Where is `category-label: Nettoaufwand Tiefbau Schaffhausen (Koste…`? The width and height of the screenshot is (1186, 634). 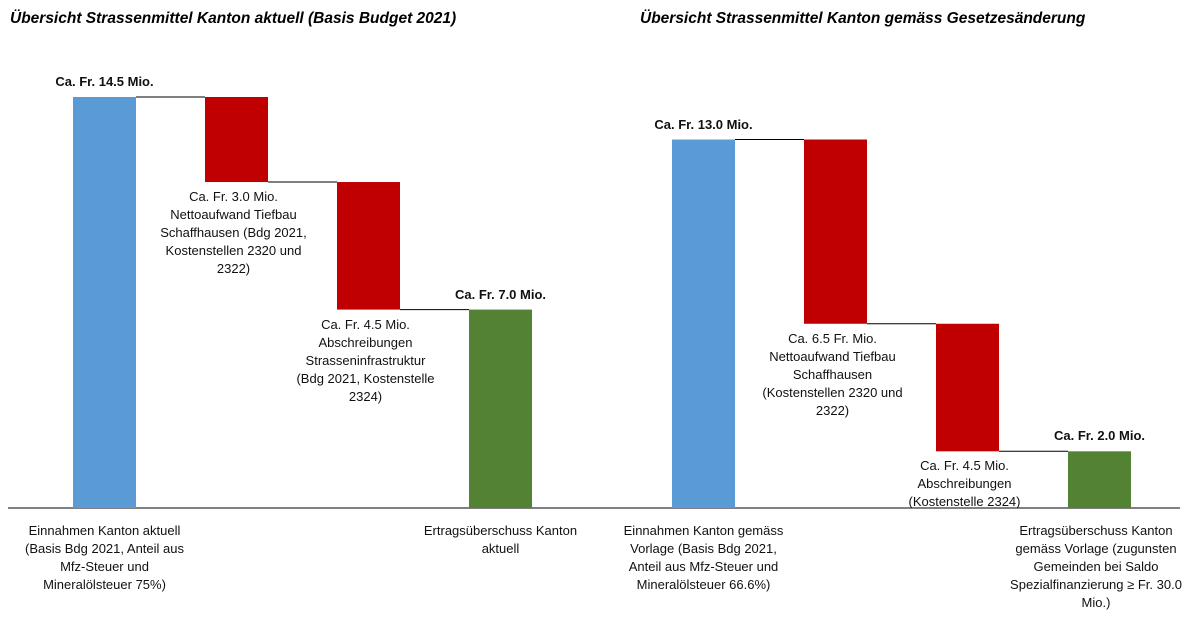 category-label: Nettoaufwand Tiefbau Schaffhausen (Koste… is located at coordinates (832, 383).